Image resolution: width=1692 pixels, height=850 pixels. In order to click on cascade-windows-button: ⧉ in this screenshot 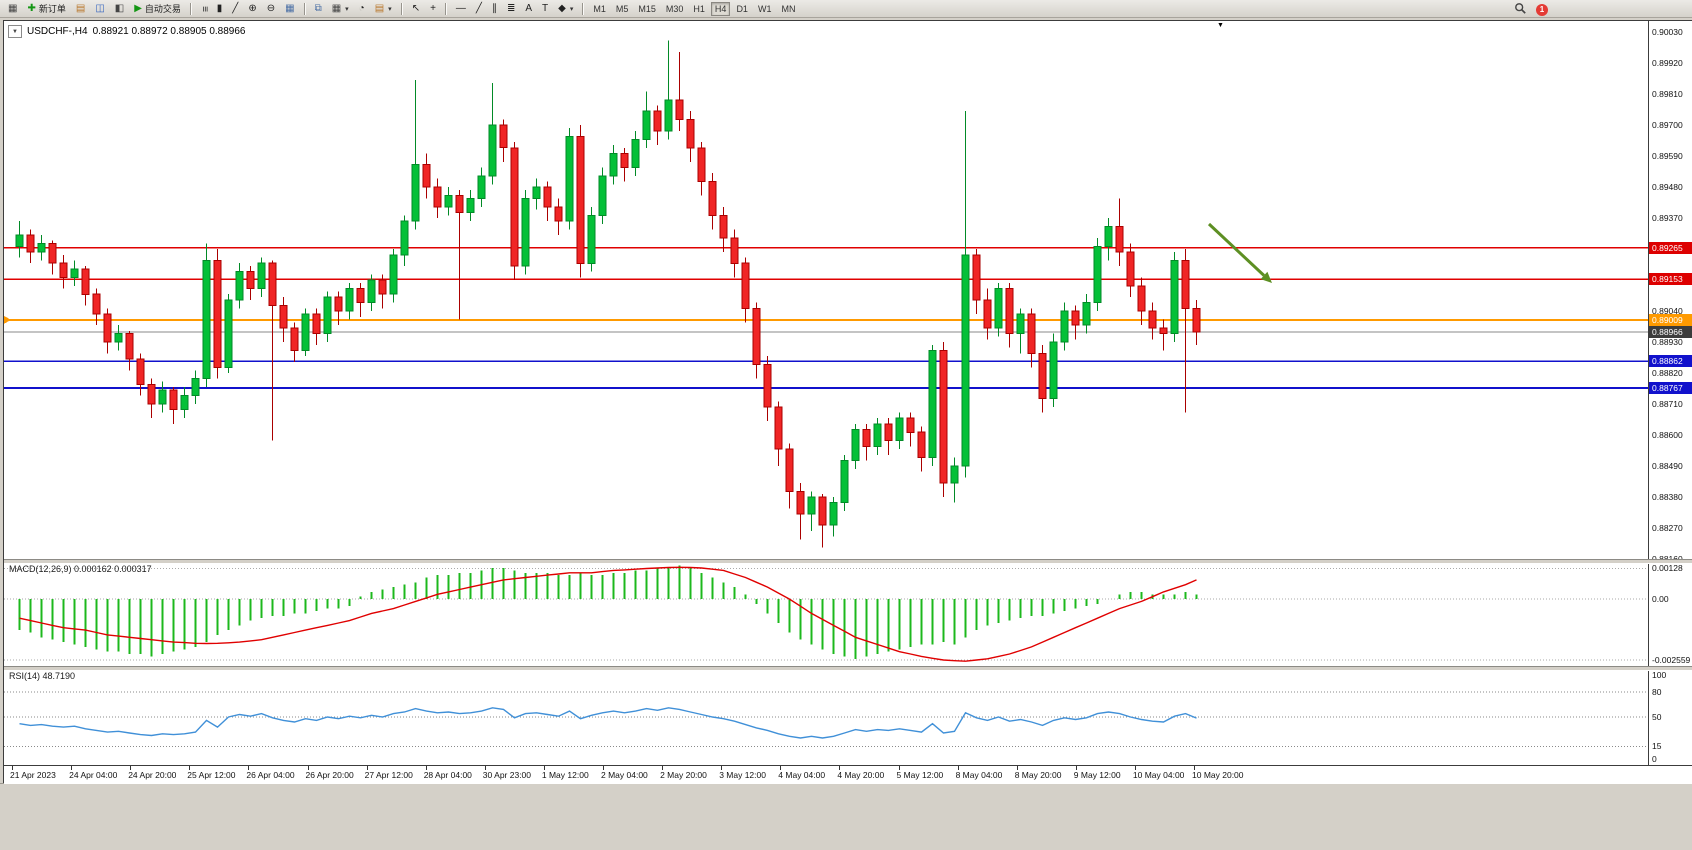, I will do `click(318, 8)`.